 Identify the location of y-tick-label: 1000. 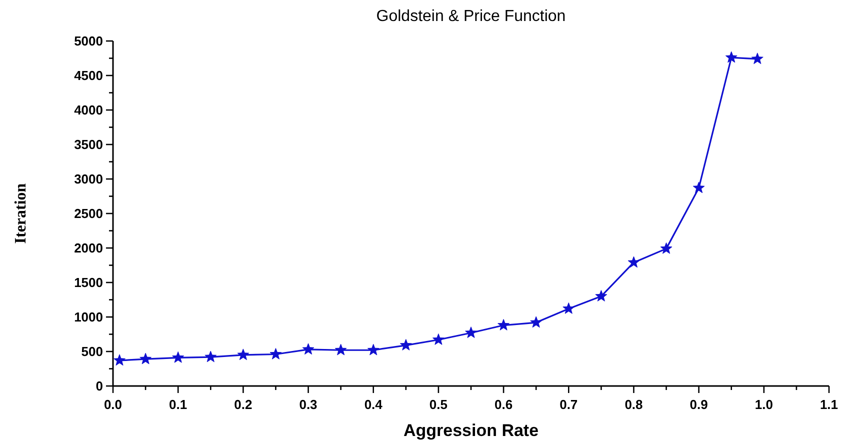
(88, 317).